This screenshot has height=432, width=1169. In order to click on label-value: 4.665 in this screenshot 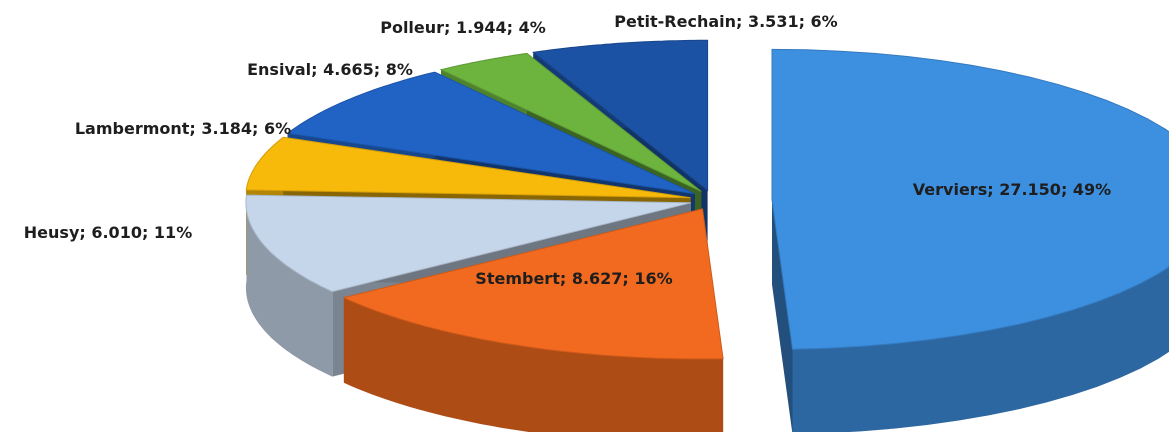, I will do `click(348, 69)`.